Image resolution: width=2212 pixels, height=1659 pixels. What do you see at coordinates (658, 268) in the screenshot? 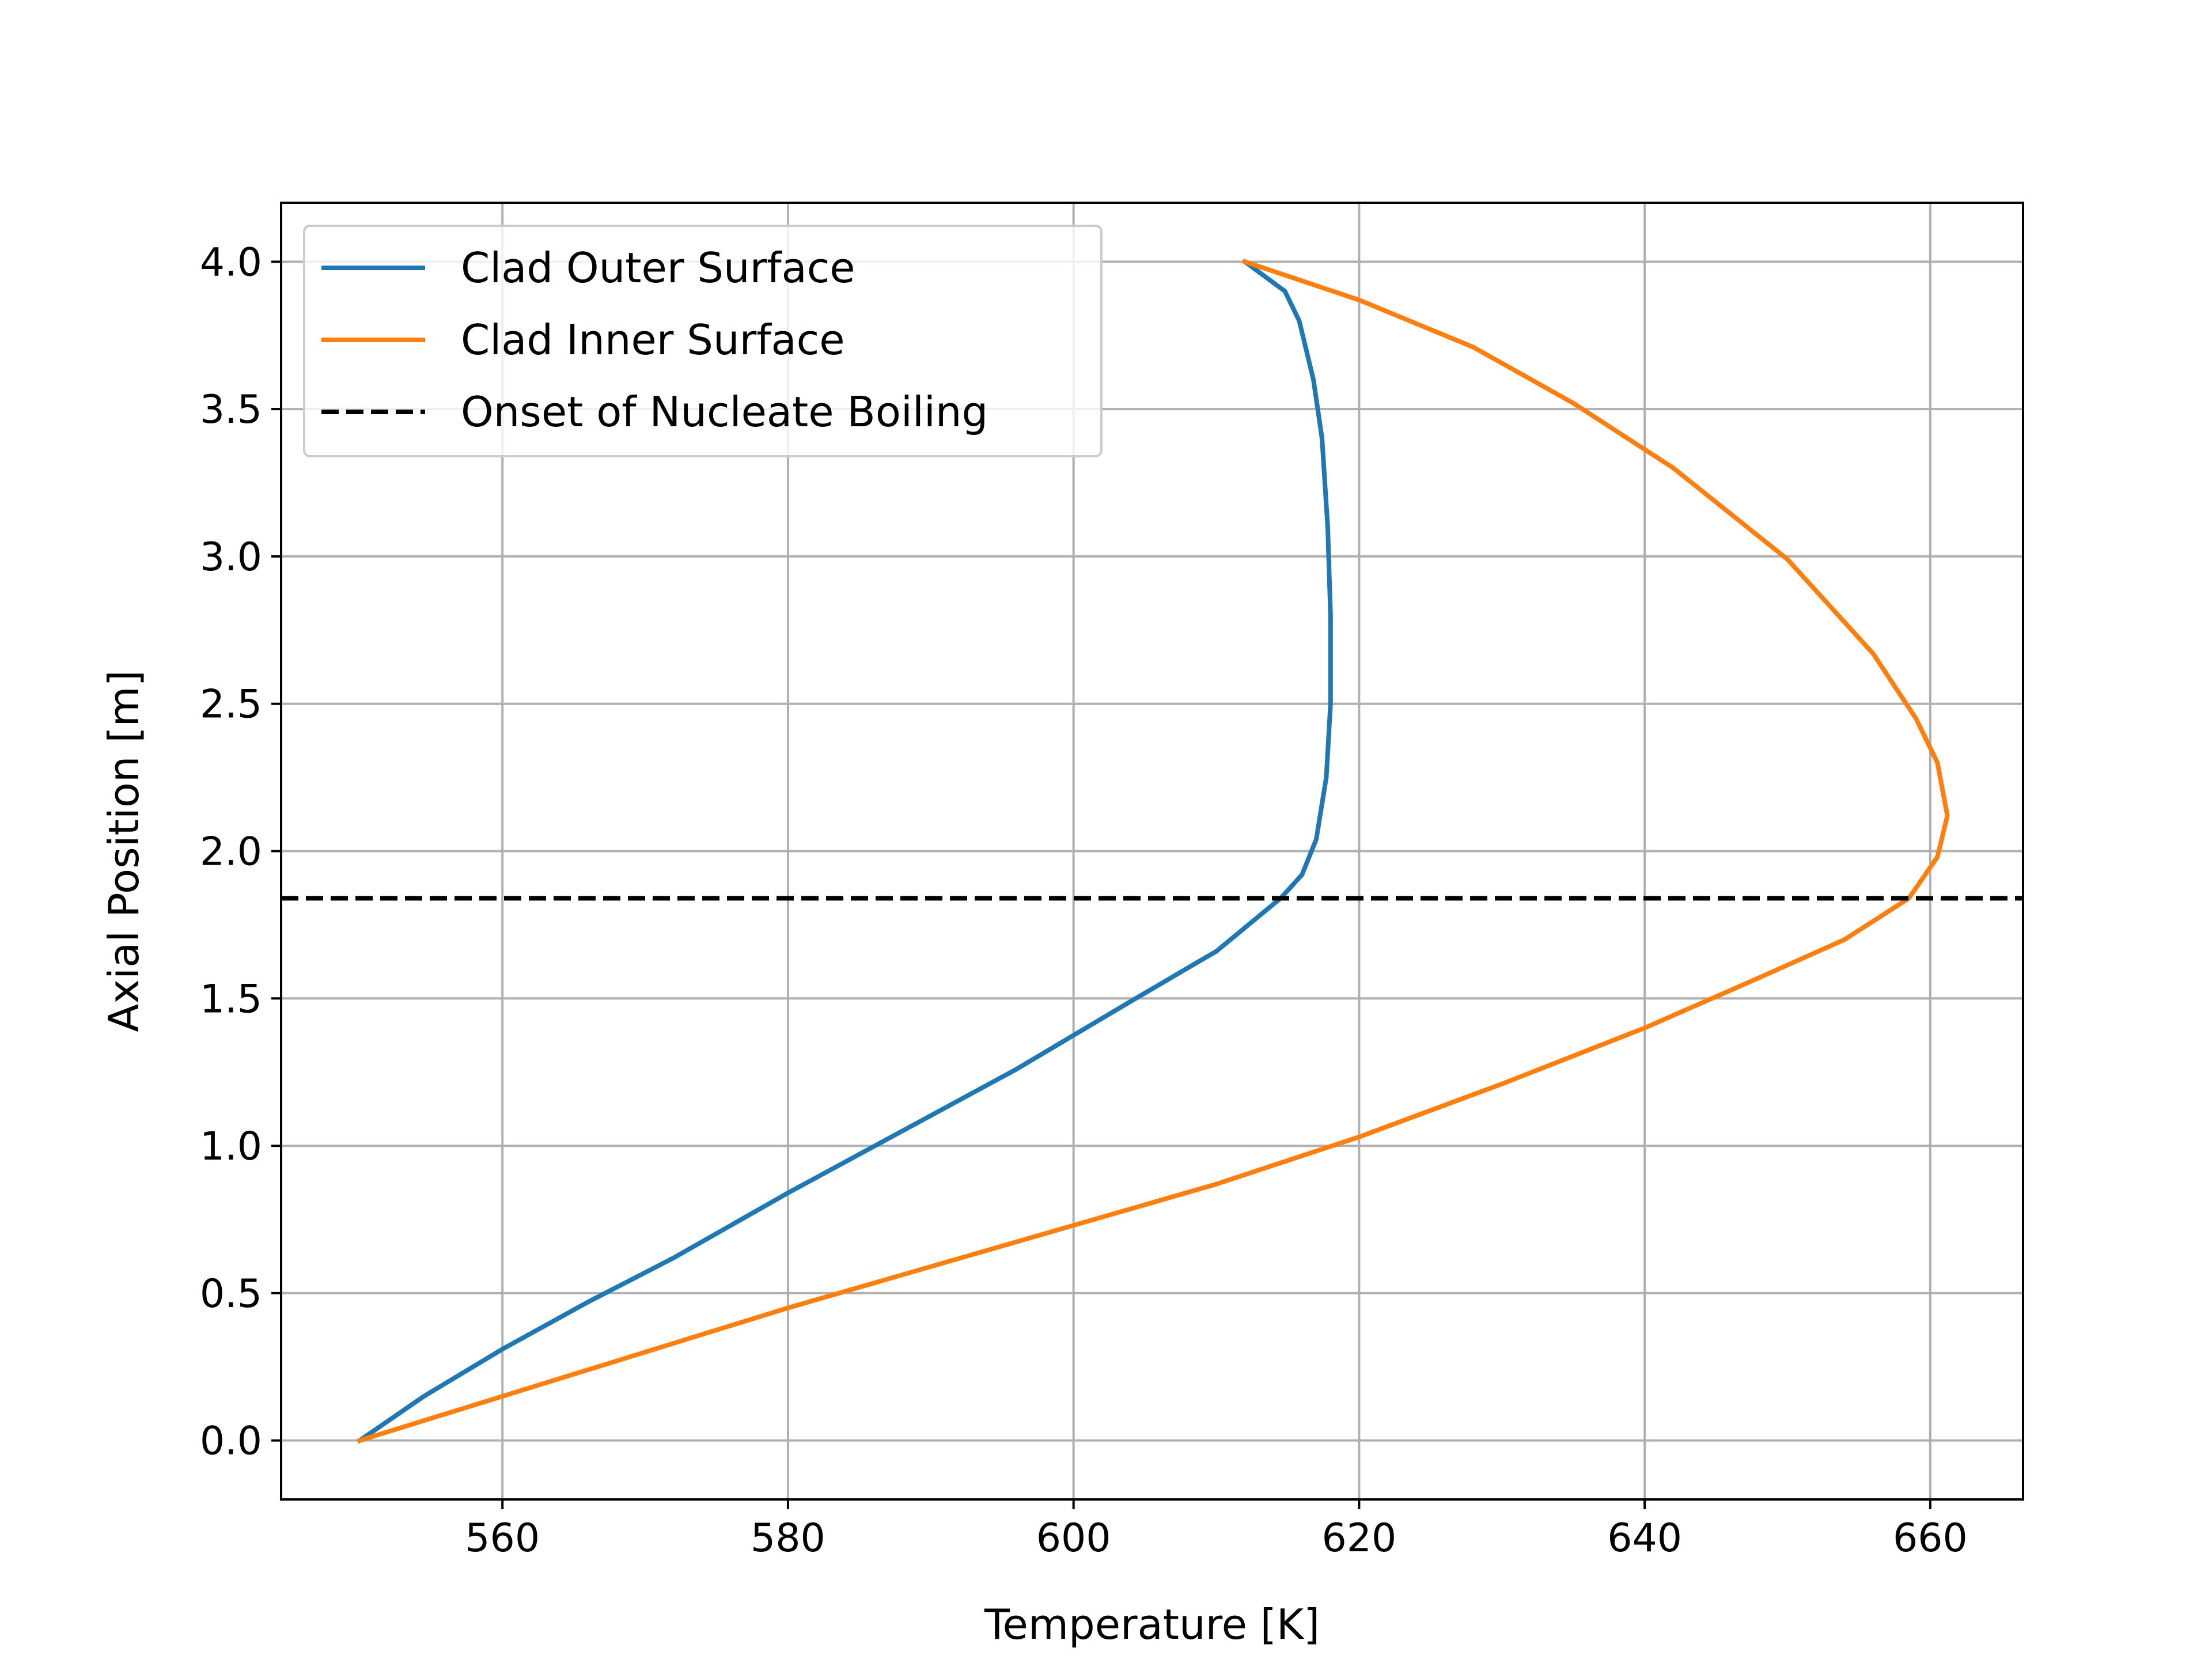
I see `legend-label: Clad Outer Surface` at bounding box center [658, 268].